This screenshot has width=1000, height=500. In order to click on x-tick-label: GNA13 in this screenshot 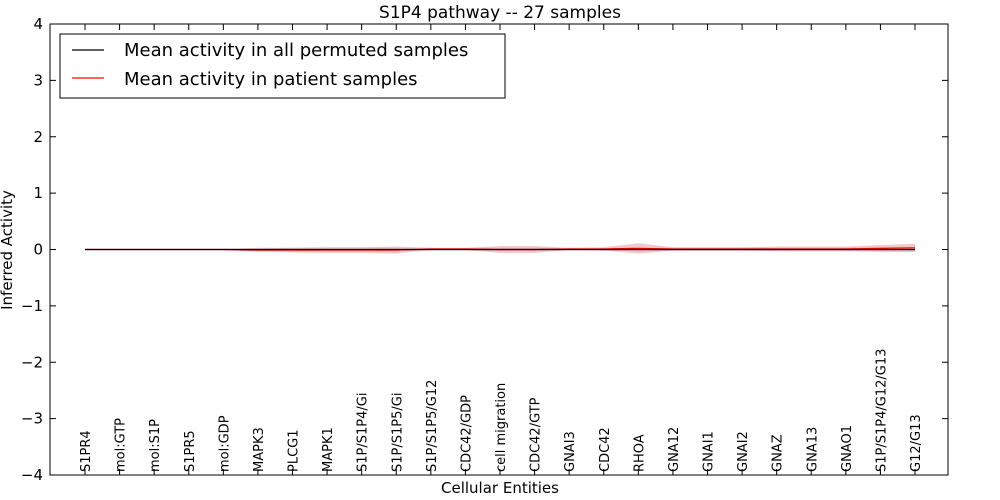, I will do `click(812, 449)`.